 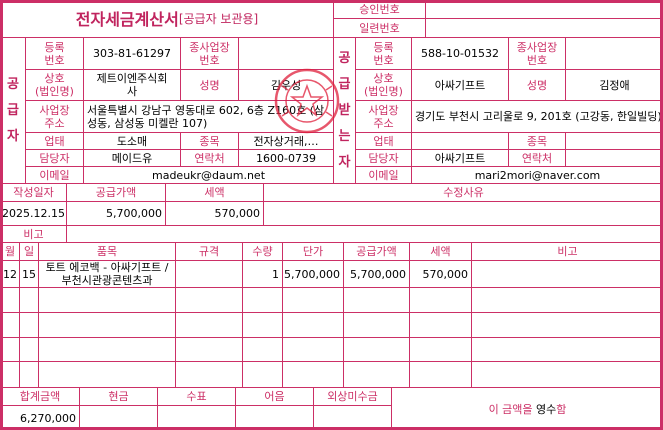 I want to click on supplier-contact: 메이드유, so click(x=132, y=158).